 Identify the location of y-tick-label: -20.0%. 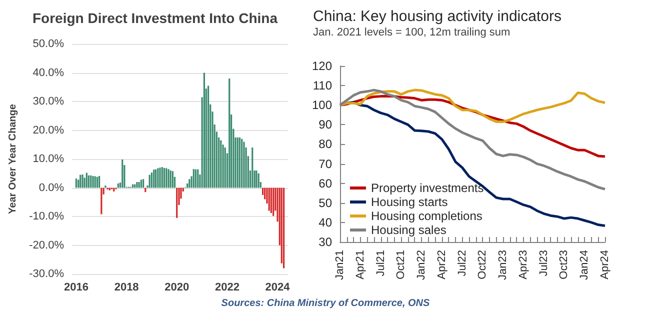
(46, 245).